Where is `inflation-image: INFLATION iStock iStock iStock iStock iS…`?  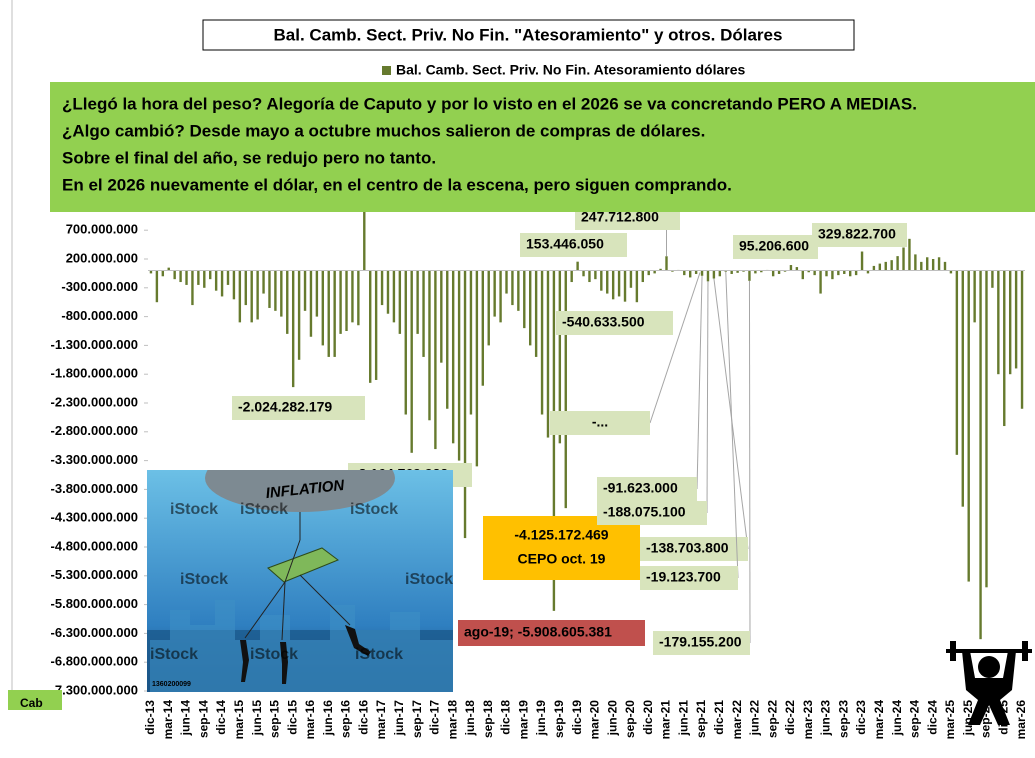 inflation-image: INFLATION iStock iStock iStock iStock iS… is located at coordinates (300, 581).